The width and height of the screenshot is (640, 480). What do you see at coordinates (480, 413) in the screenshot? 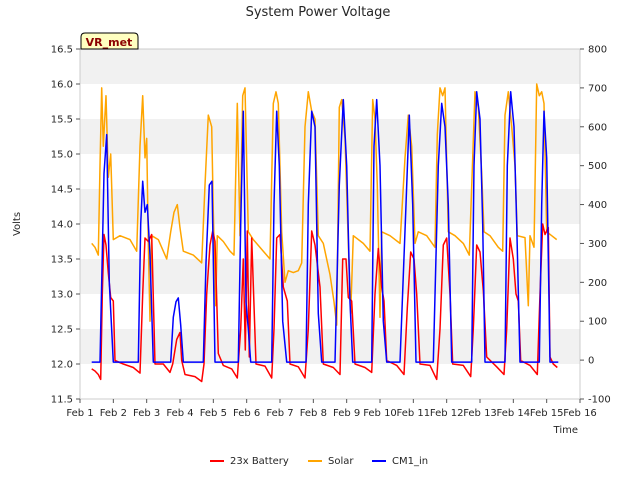
I see `x-tick-label: Feb 13` at bounding box center [480, 413].